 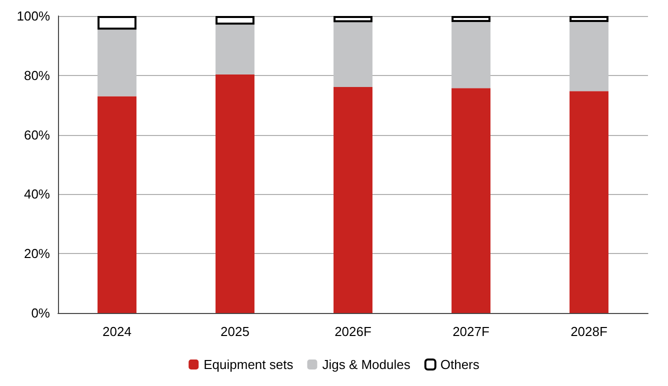 What do you see at coordinates (40, 313) in the screenshot?
I see `y-tick-label: 0%` at bounding box center [40, 313].